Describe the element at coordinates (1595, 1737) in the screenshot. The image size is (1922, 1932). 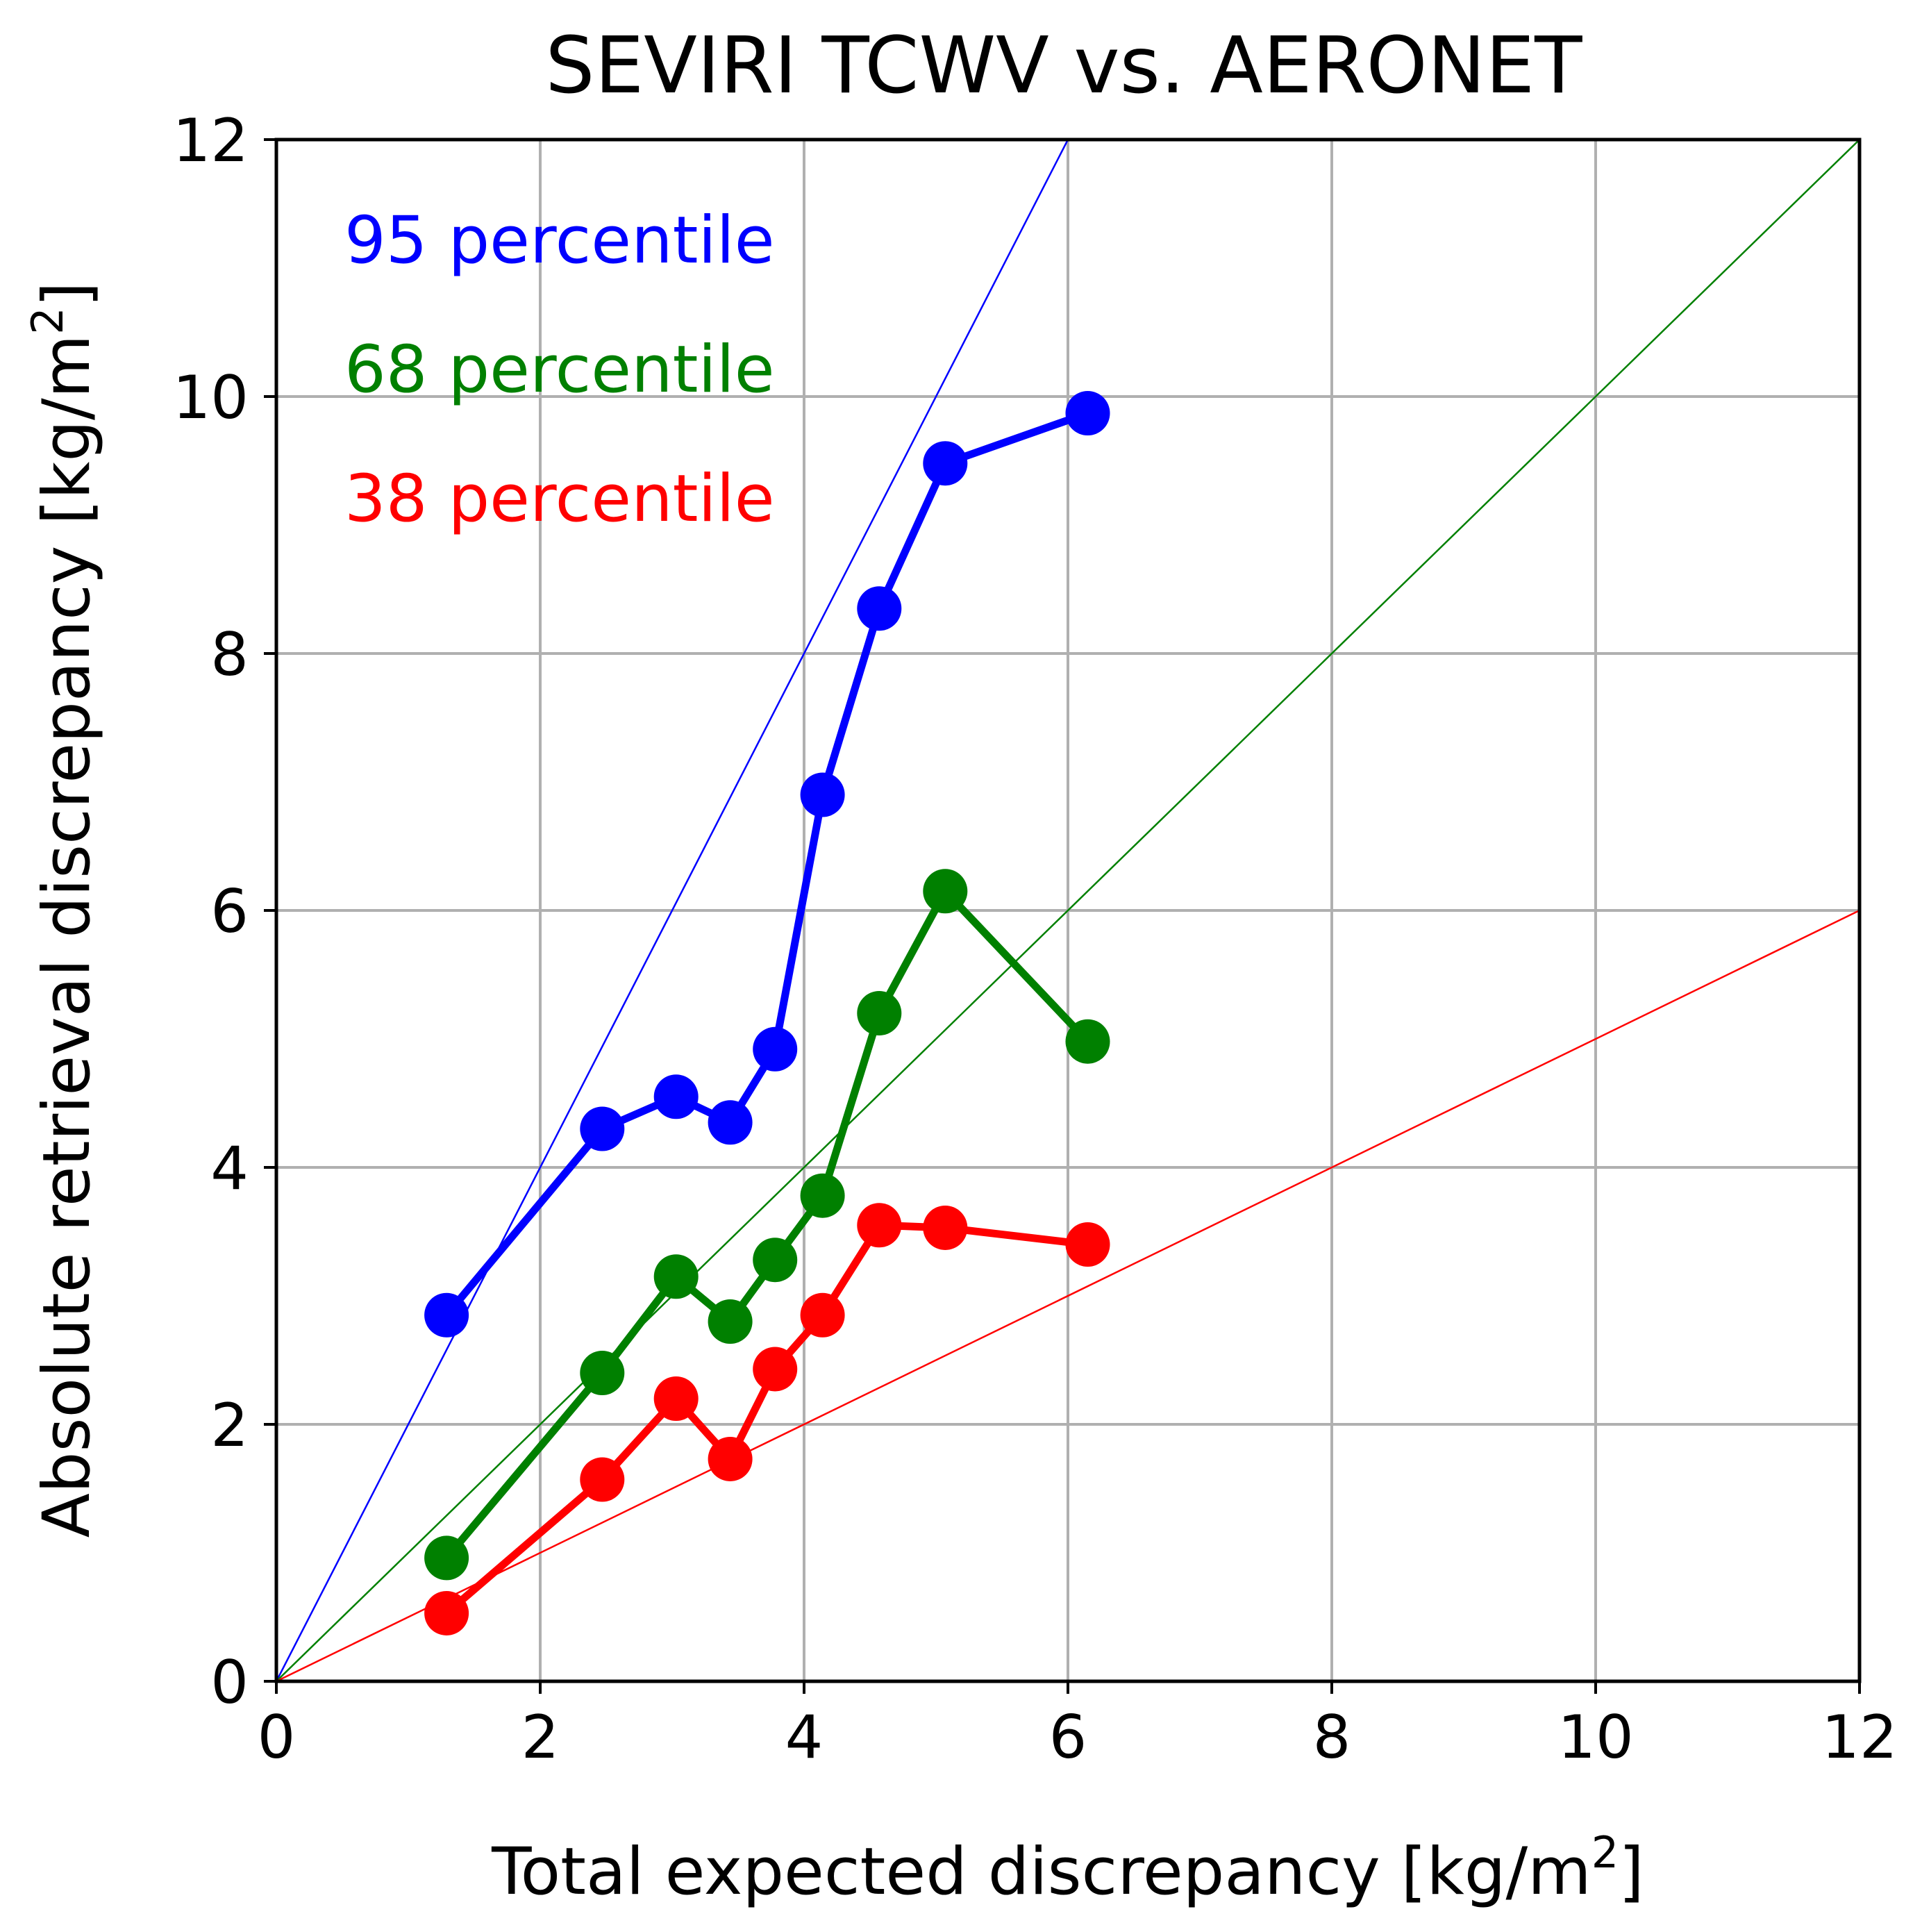
I see `x-tick-label: 10` at that location.